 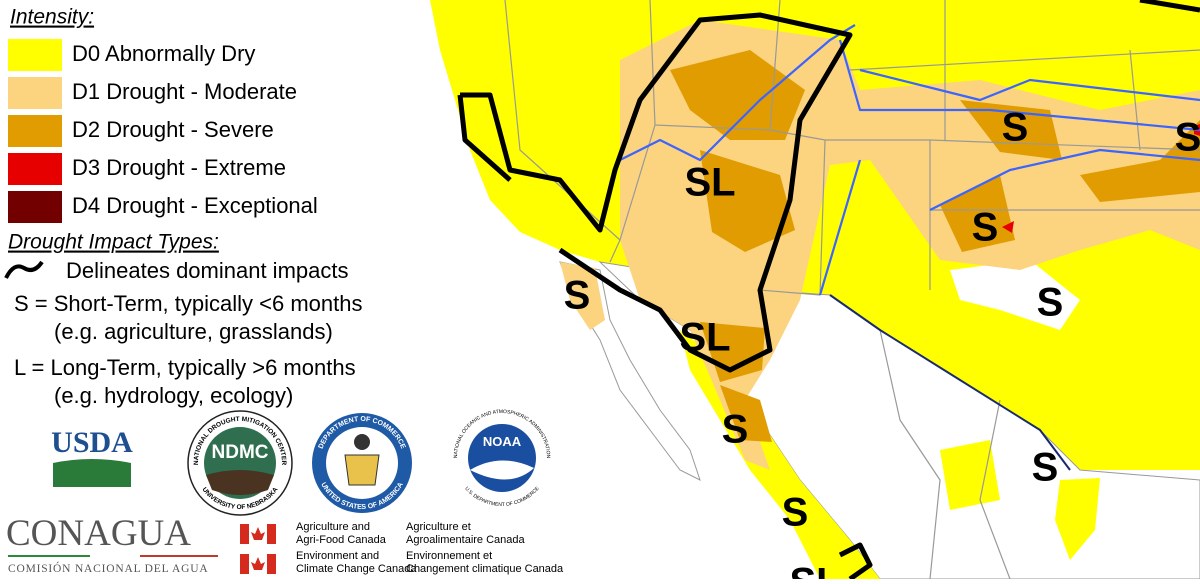 I want to click on impact-line-label: Delineates dominant impacts, so click(x=207, y=270).